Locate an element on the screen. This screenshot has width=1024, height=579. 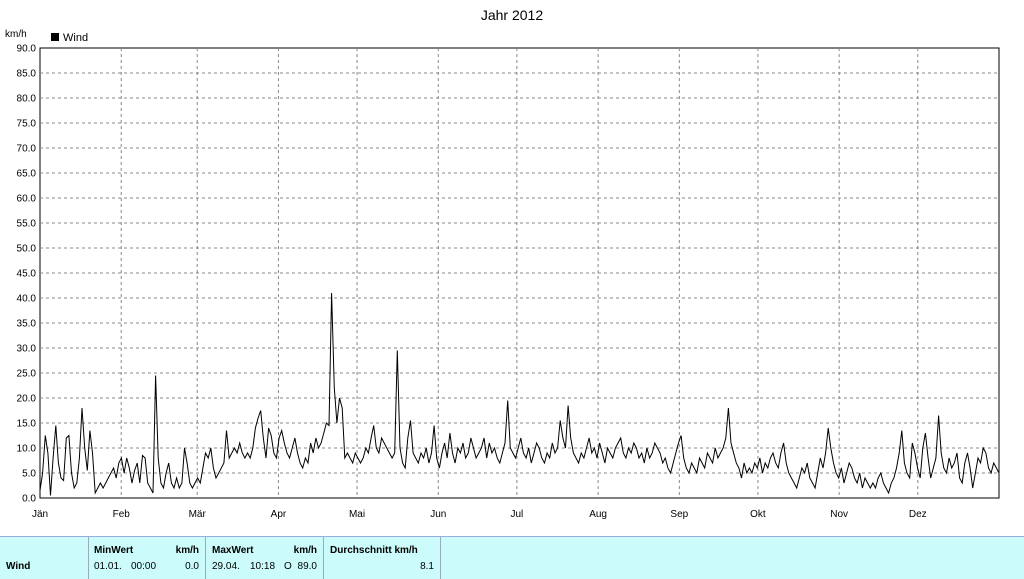
y-tick-label: 30.0 is located at coordinates (27, 349).